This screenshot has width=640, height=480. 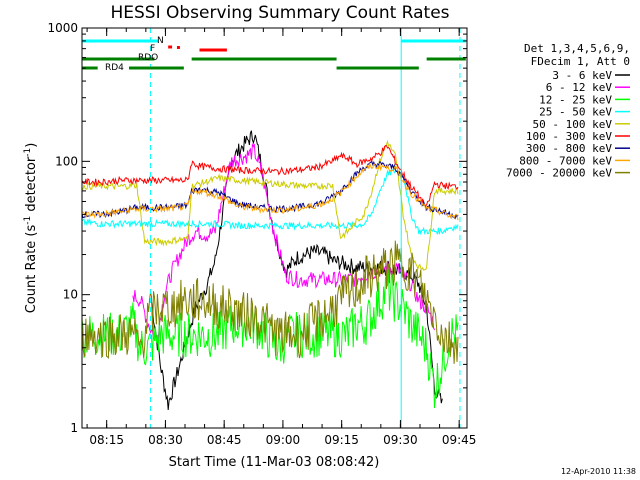 I want to click on legend-header-line-2: FDecim 1, Att 0, so click(x=580, y=61).